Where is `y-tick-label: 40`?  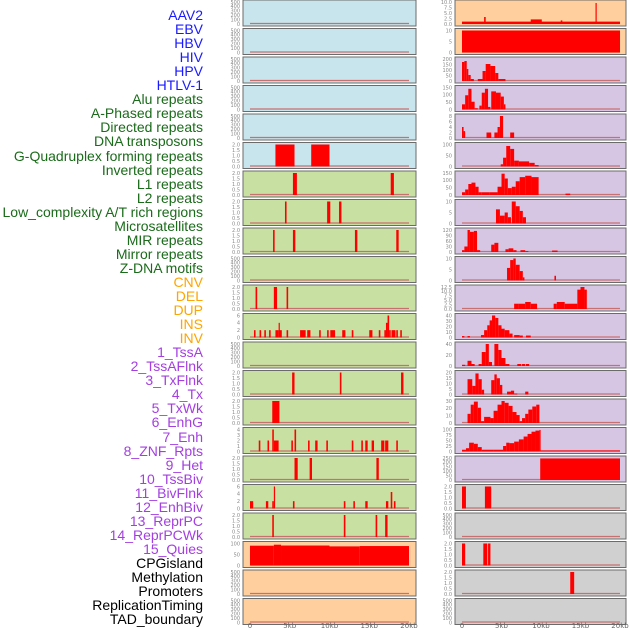 y-tick-label: 40 is located at coordinates (449, 316).